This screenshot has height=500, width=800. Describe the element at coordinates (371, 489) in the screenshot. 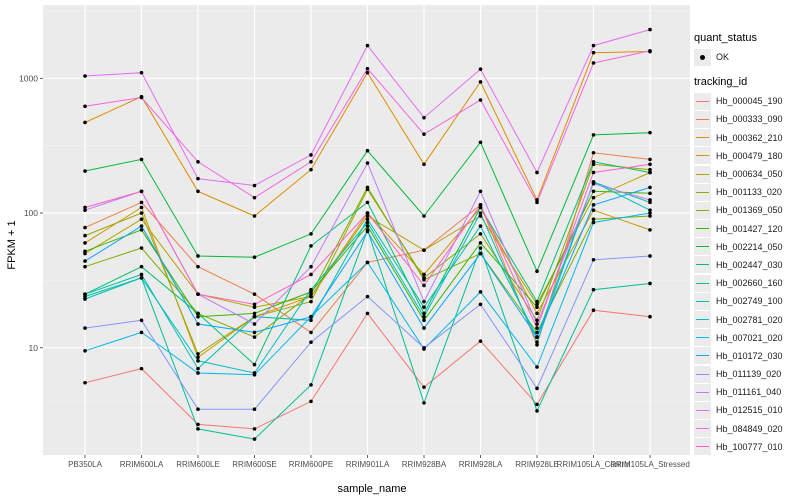

I see `x-axis-label: sample_name` at that location.